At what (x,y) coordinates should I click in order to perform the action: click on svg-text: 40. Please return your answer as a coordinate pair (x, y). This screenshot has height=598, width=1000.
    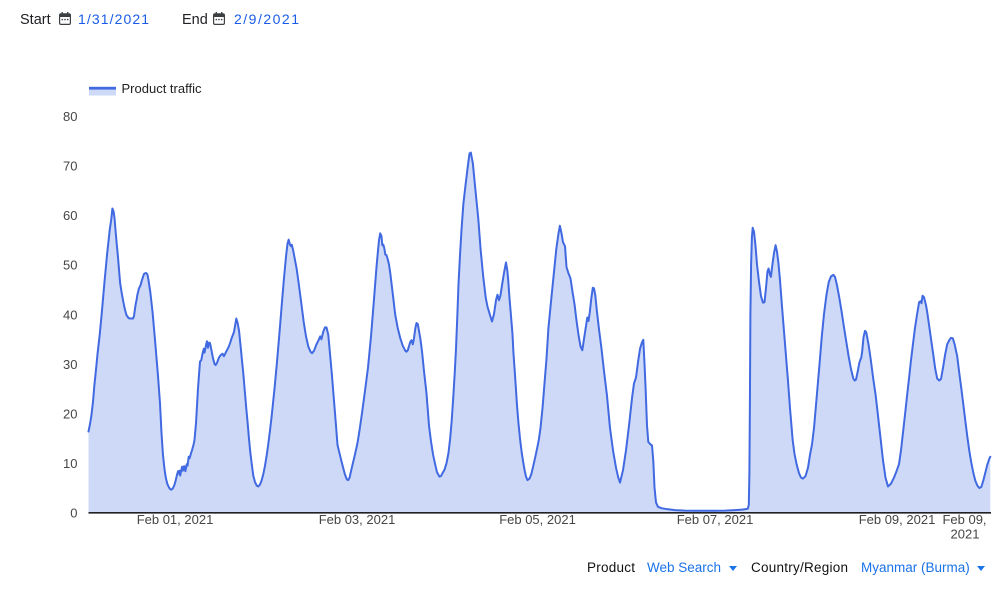
    Looking at the image, I should click on (70, 314).